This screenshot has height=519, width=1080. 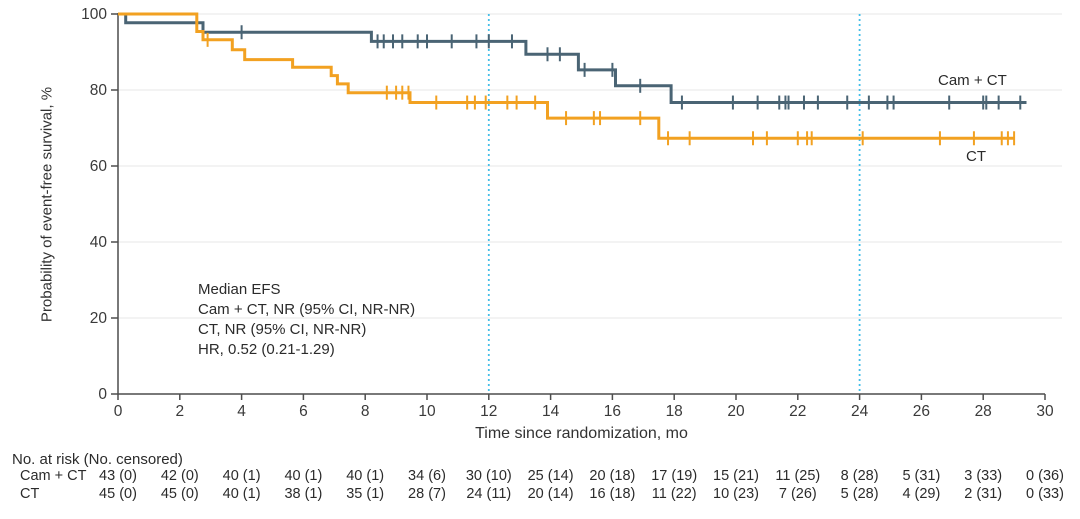 I want to click on risk-cell: 5 (28), so click(x=859, y=494).